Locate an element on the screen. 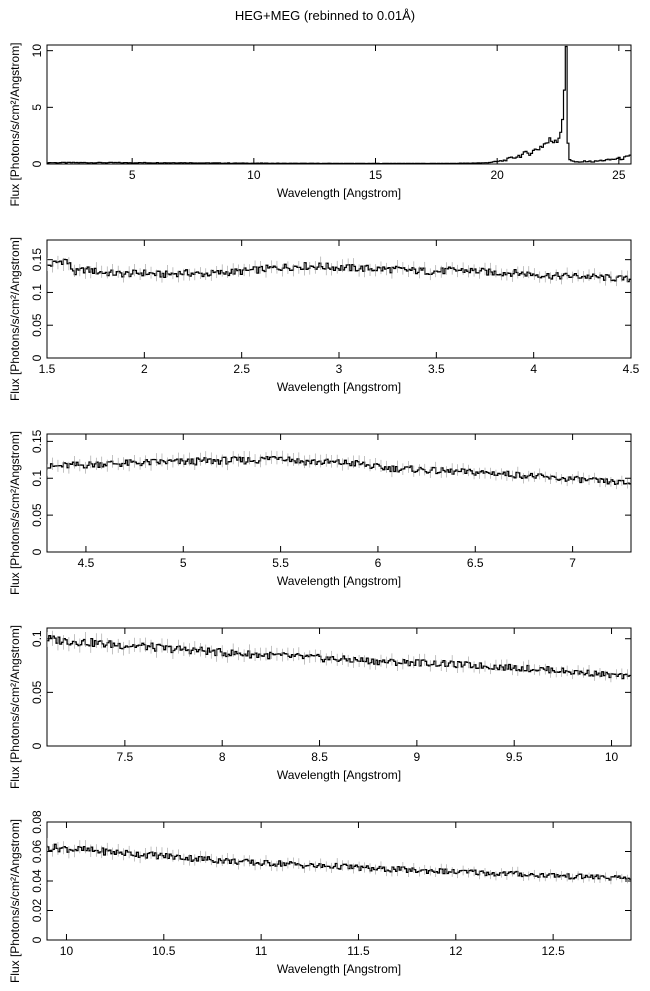 Image resolution: width=650 pixels, height=991 pixels. y-tick-label: 5 is located at coordinates (37, 107).